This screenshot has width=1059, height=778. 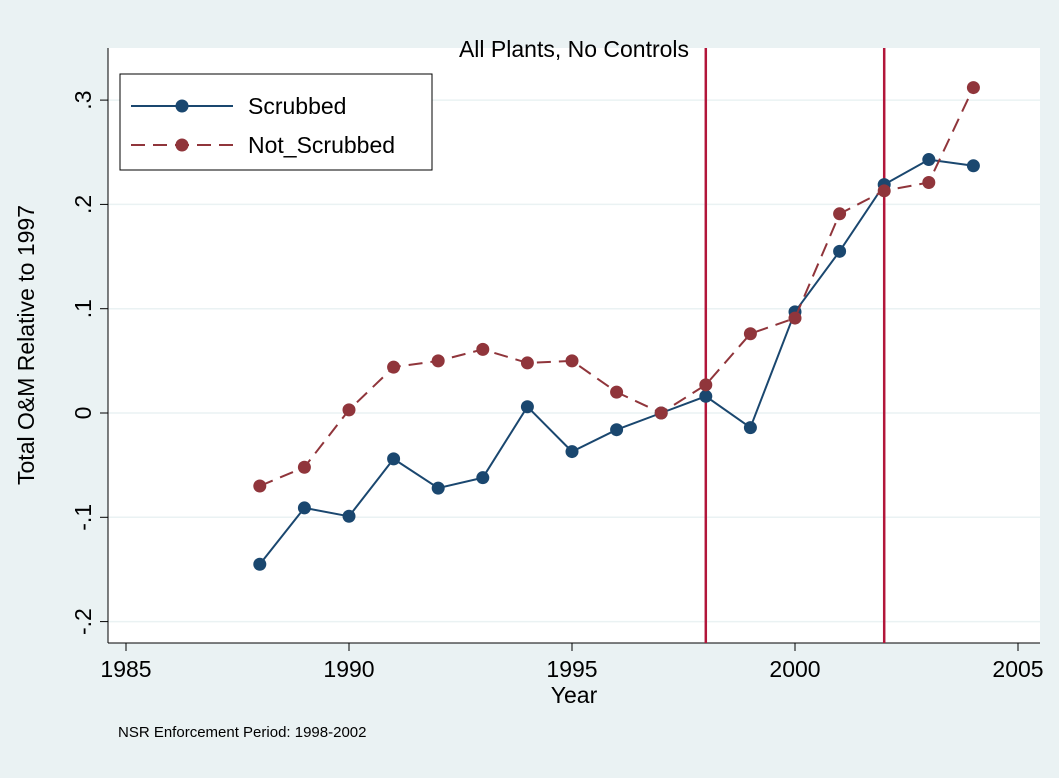 I want to click on y-tick-label: .2, so click(x=83, y=204).